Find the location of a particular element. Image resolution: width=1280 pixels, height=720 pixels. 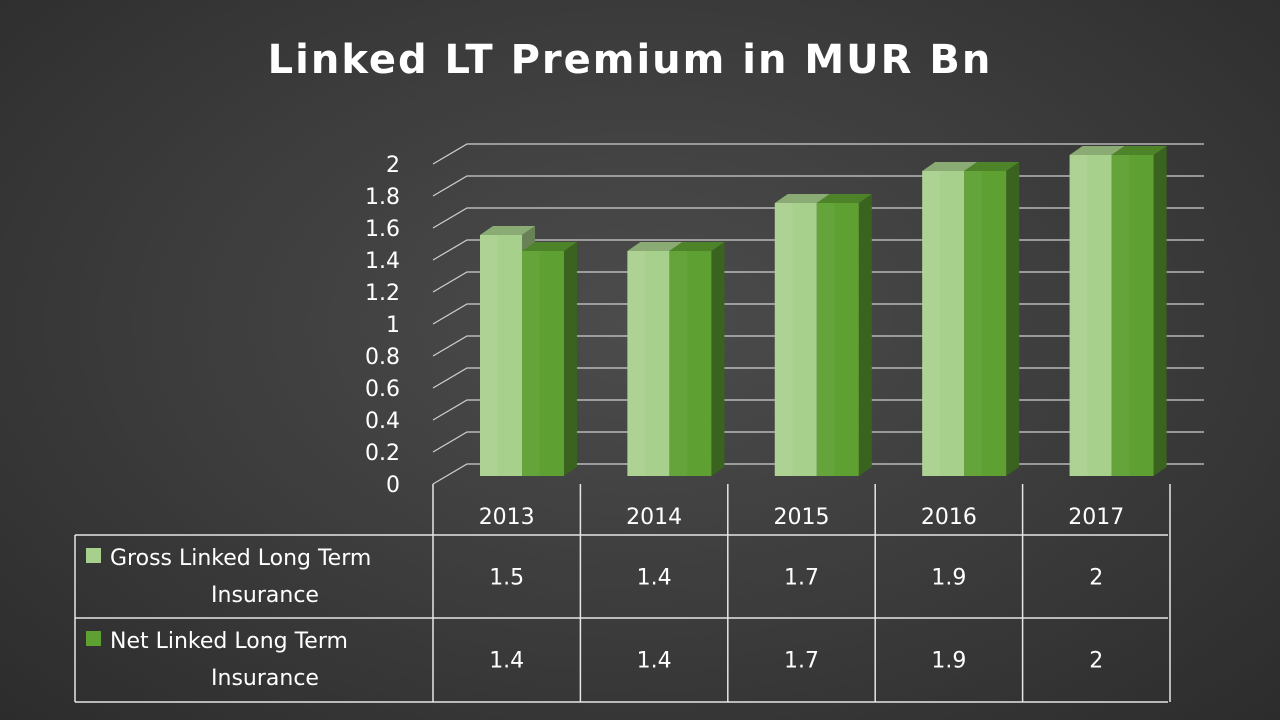

series-name-line: Gross Linked Long Term is located at coordinates (240, 558).